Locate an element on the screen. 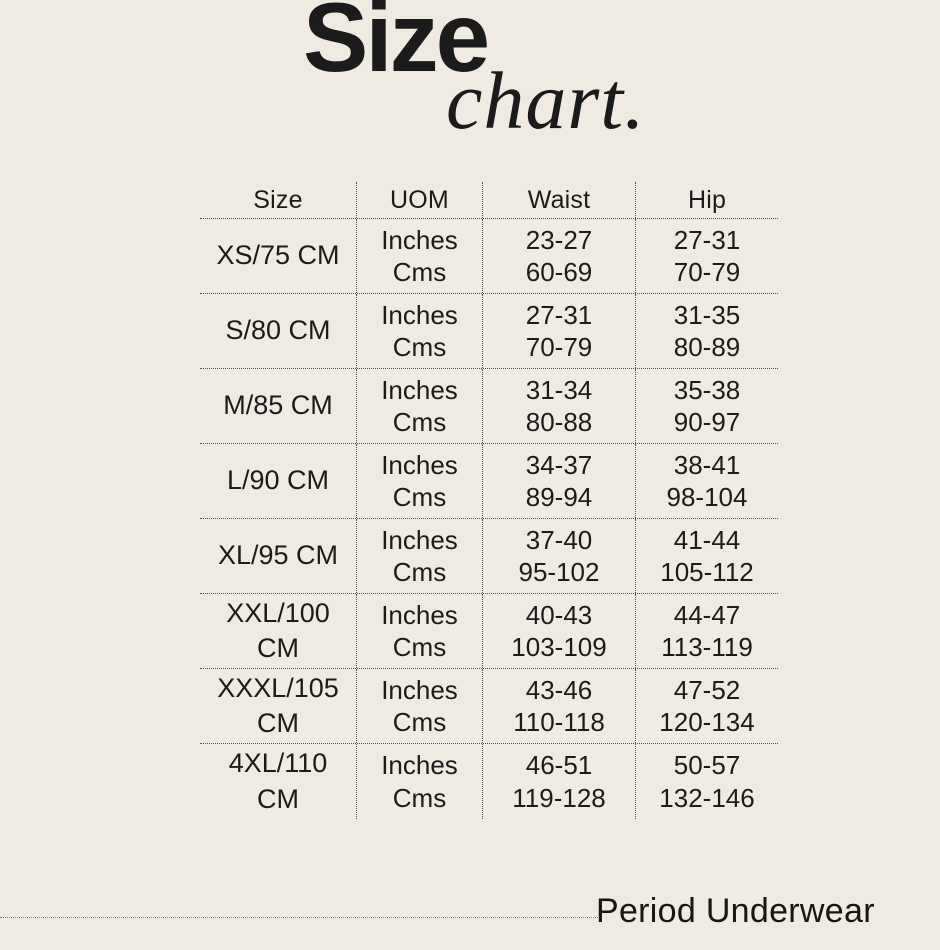 The image size is (940, 950). waist-inches: 34-37 is located at coordinates (559, 464).